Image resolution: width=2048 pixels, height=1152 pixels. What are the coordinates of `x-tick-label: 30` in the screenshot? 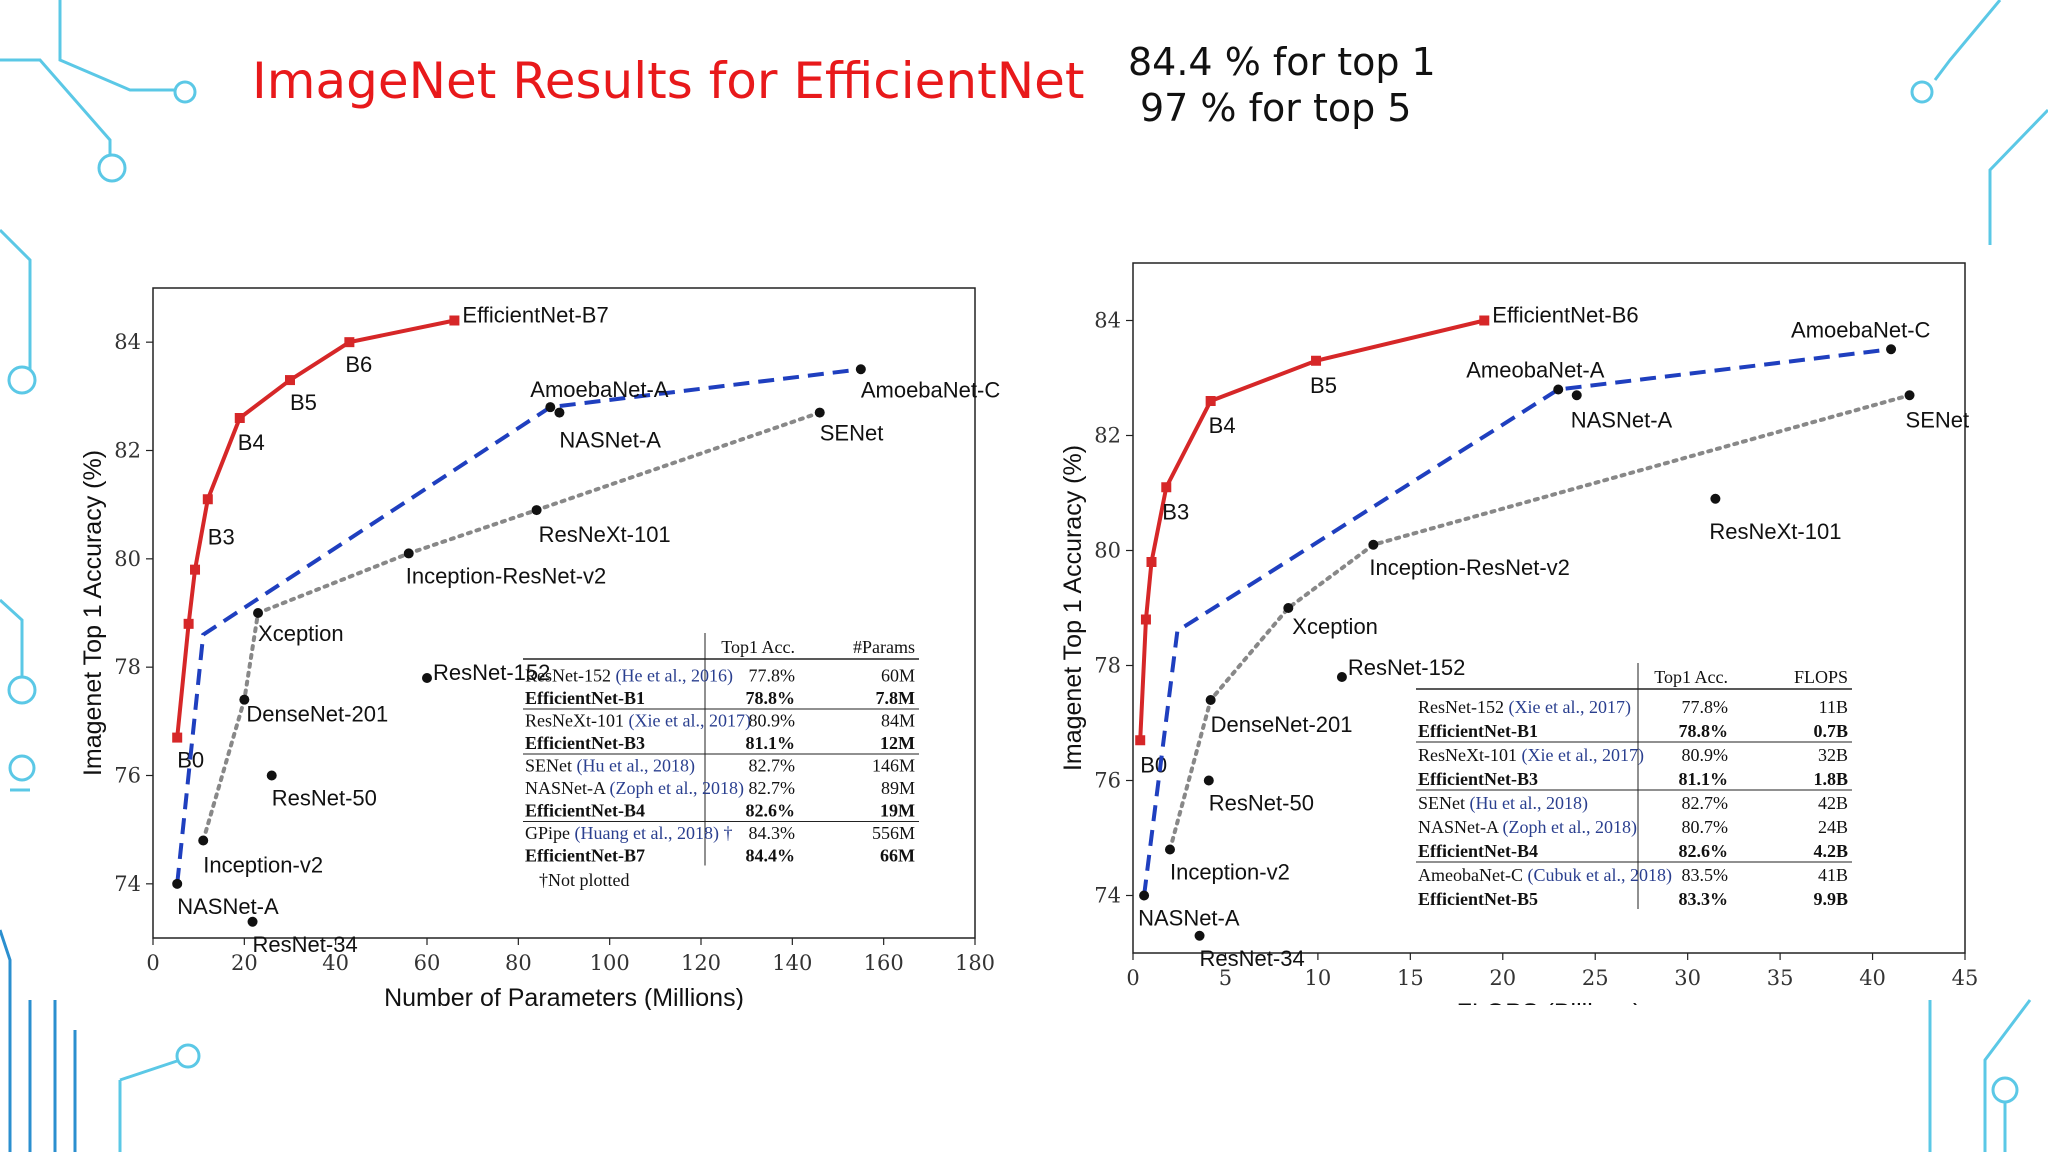 It's located at (1687, 978).